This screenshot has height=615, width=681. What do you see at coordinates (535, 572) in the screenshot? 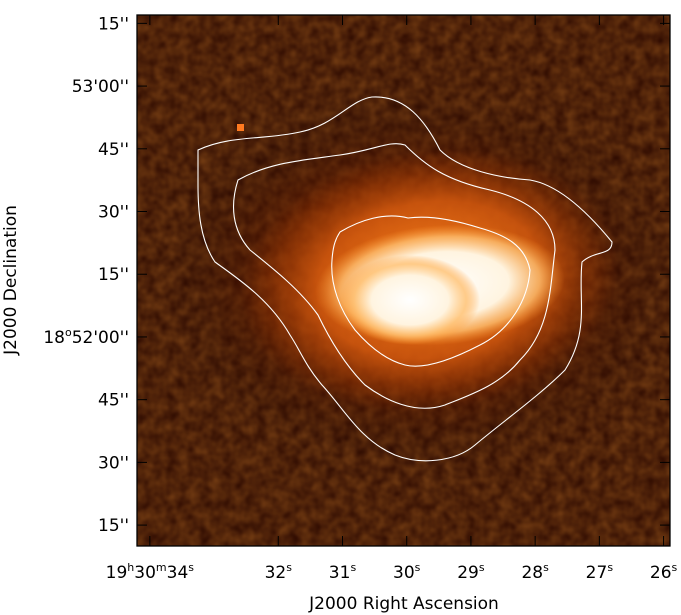
I see `x-tick-label: 28s` at bounding box center [535, 572].